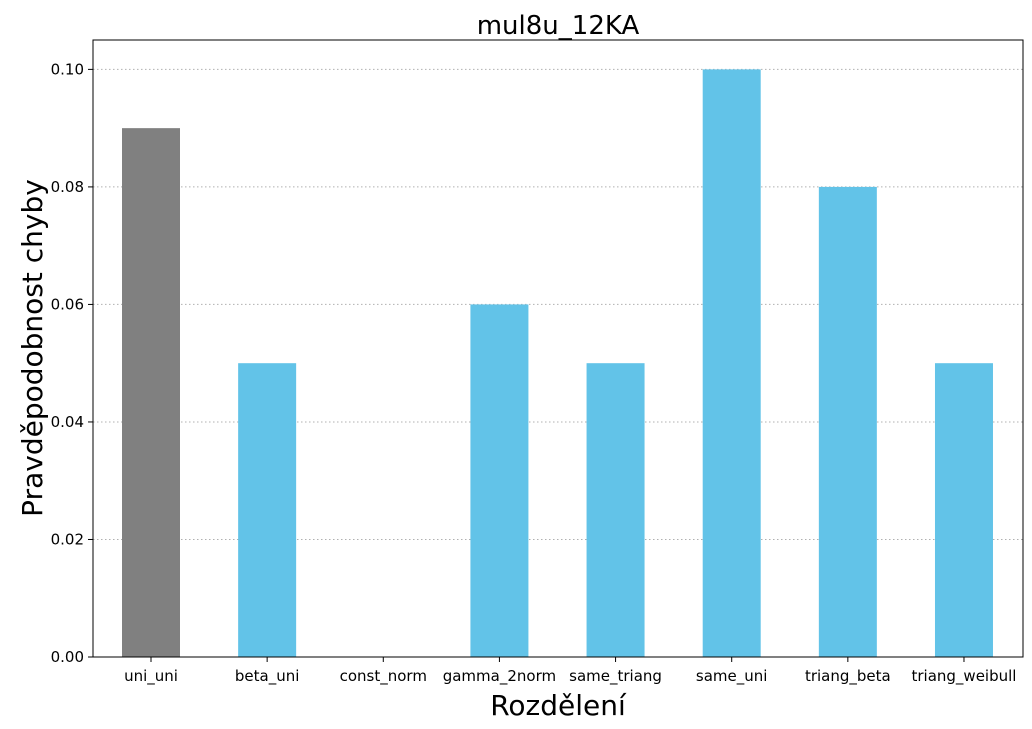 The image size is (1032, 729). Describe the element at coordinates (558, 26) in the screenshot. I see `chart-title: mul8u_12KA` at that location.